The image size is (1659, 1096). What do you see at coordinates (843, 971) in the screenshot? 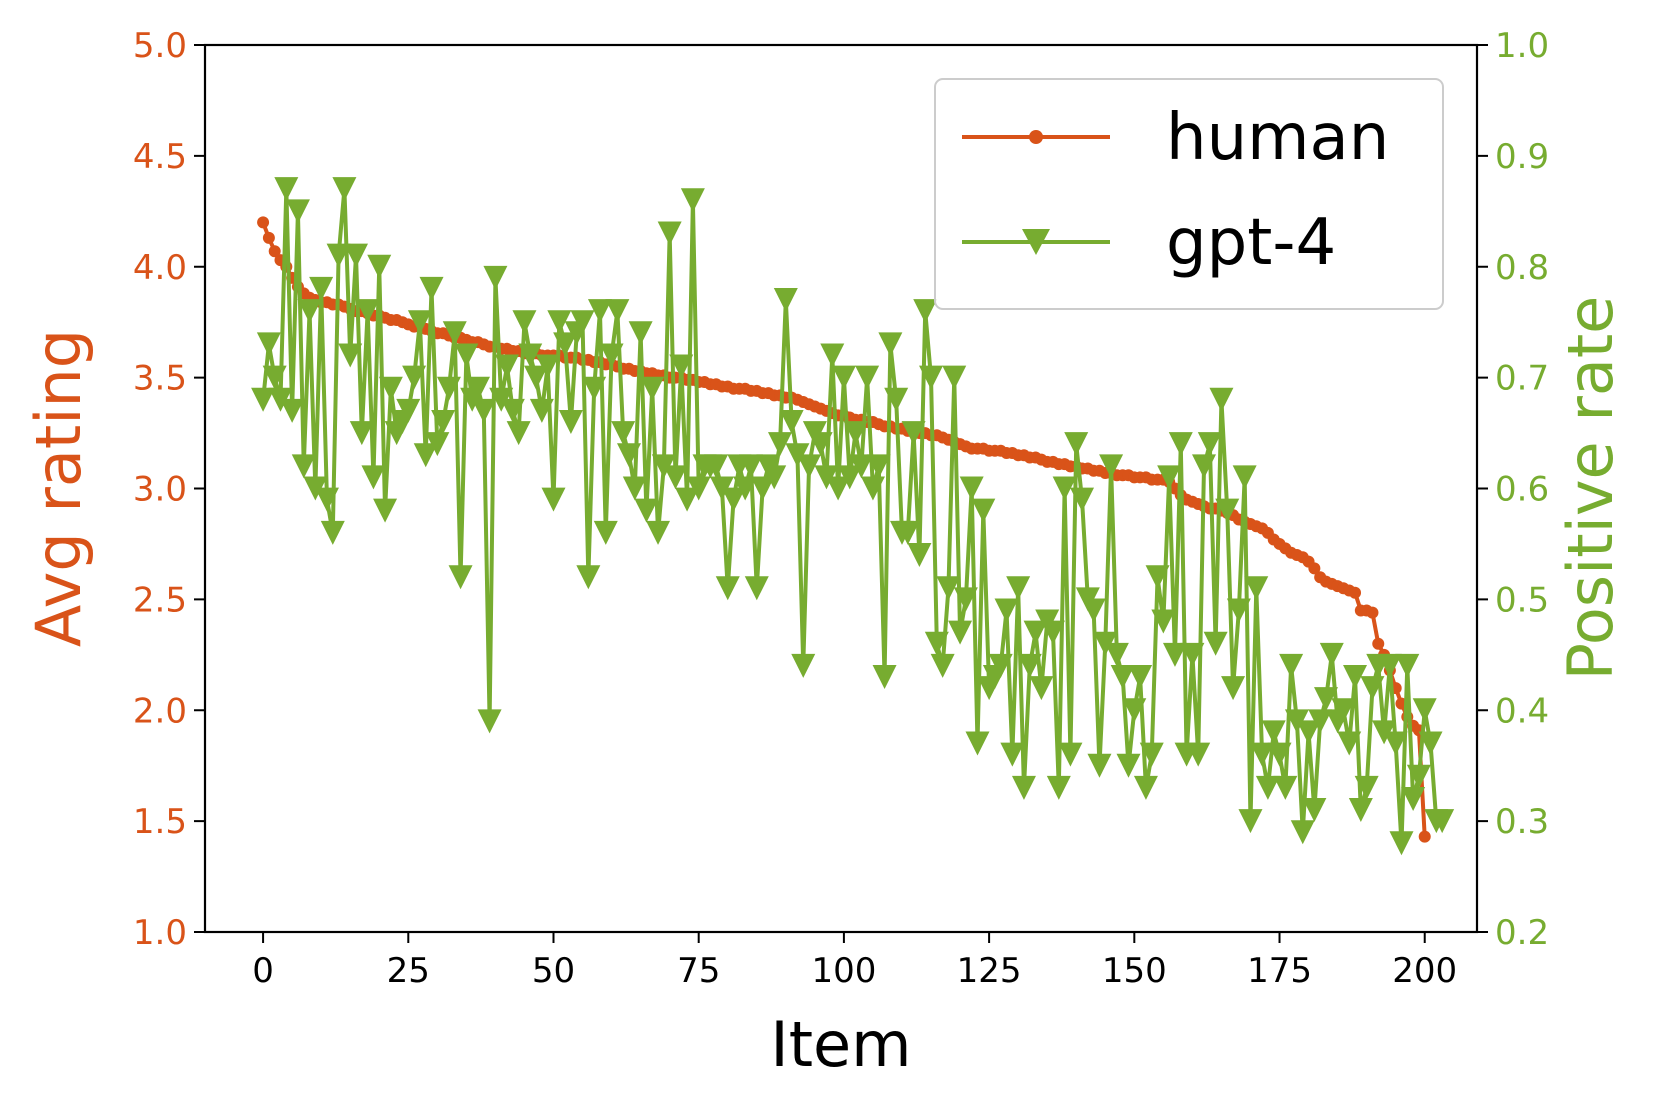
I see `x-tick-label: 100` at bounding box center [843, 971].